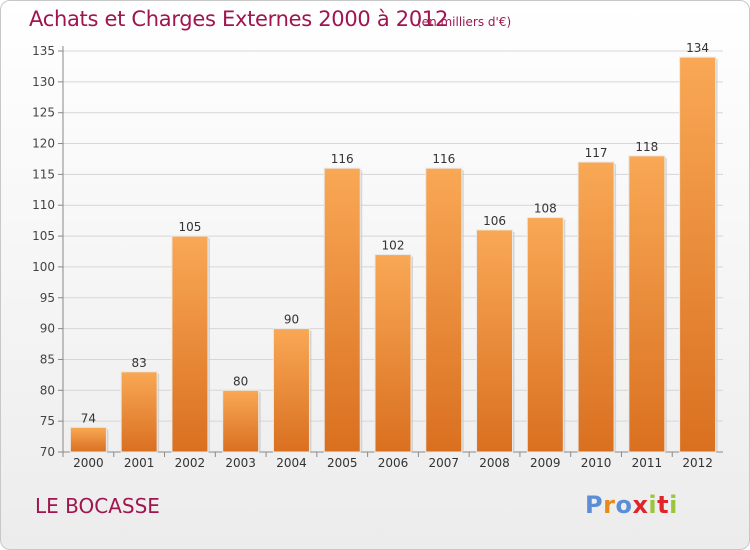 Image resolution: width=750 pixels, height=550 pixels. Describe the element at coordinates (624, 505) in the screenshot. I see `logo-letter: o` at that location.